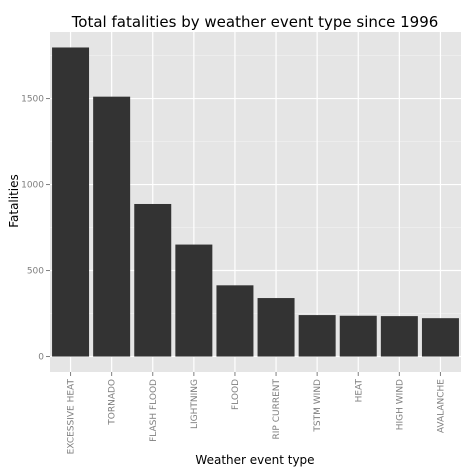 This screenshot has width=474, height=474. What do you see at coordinates (32, 100) in the screenshot?
I see `y-tick-label: 1500` at bounding box center [32, 100].